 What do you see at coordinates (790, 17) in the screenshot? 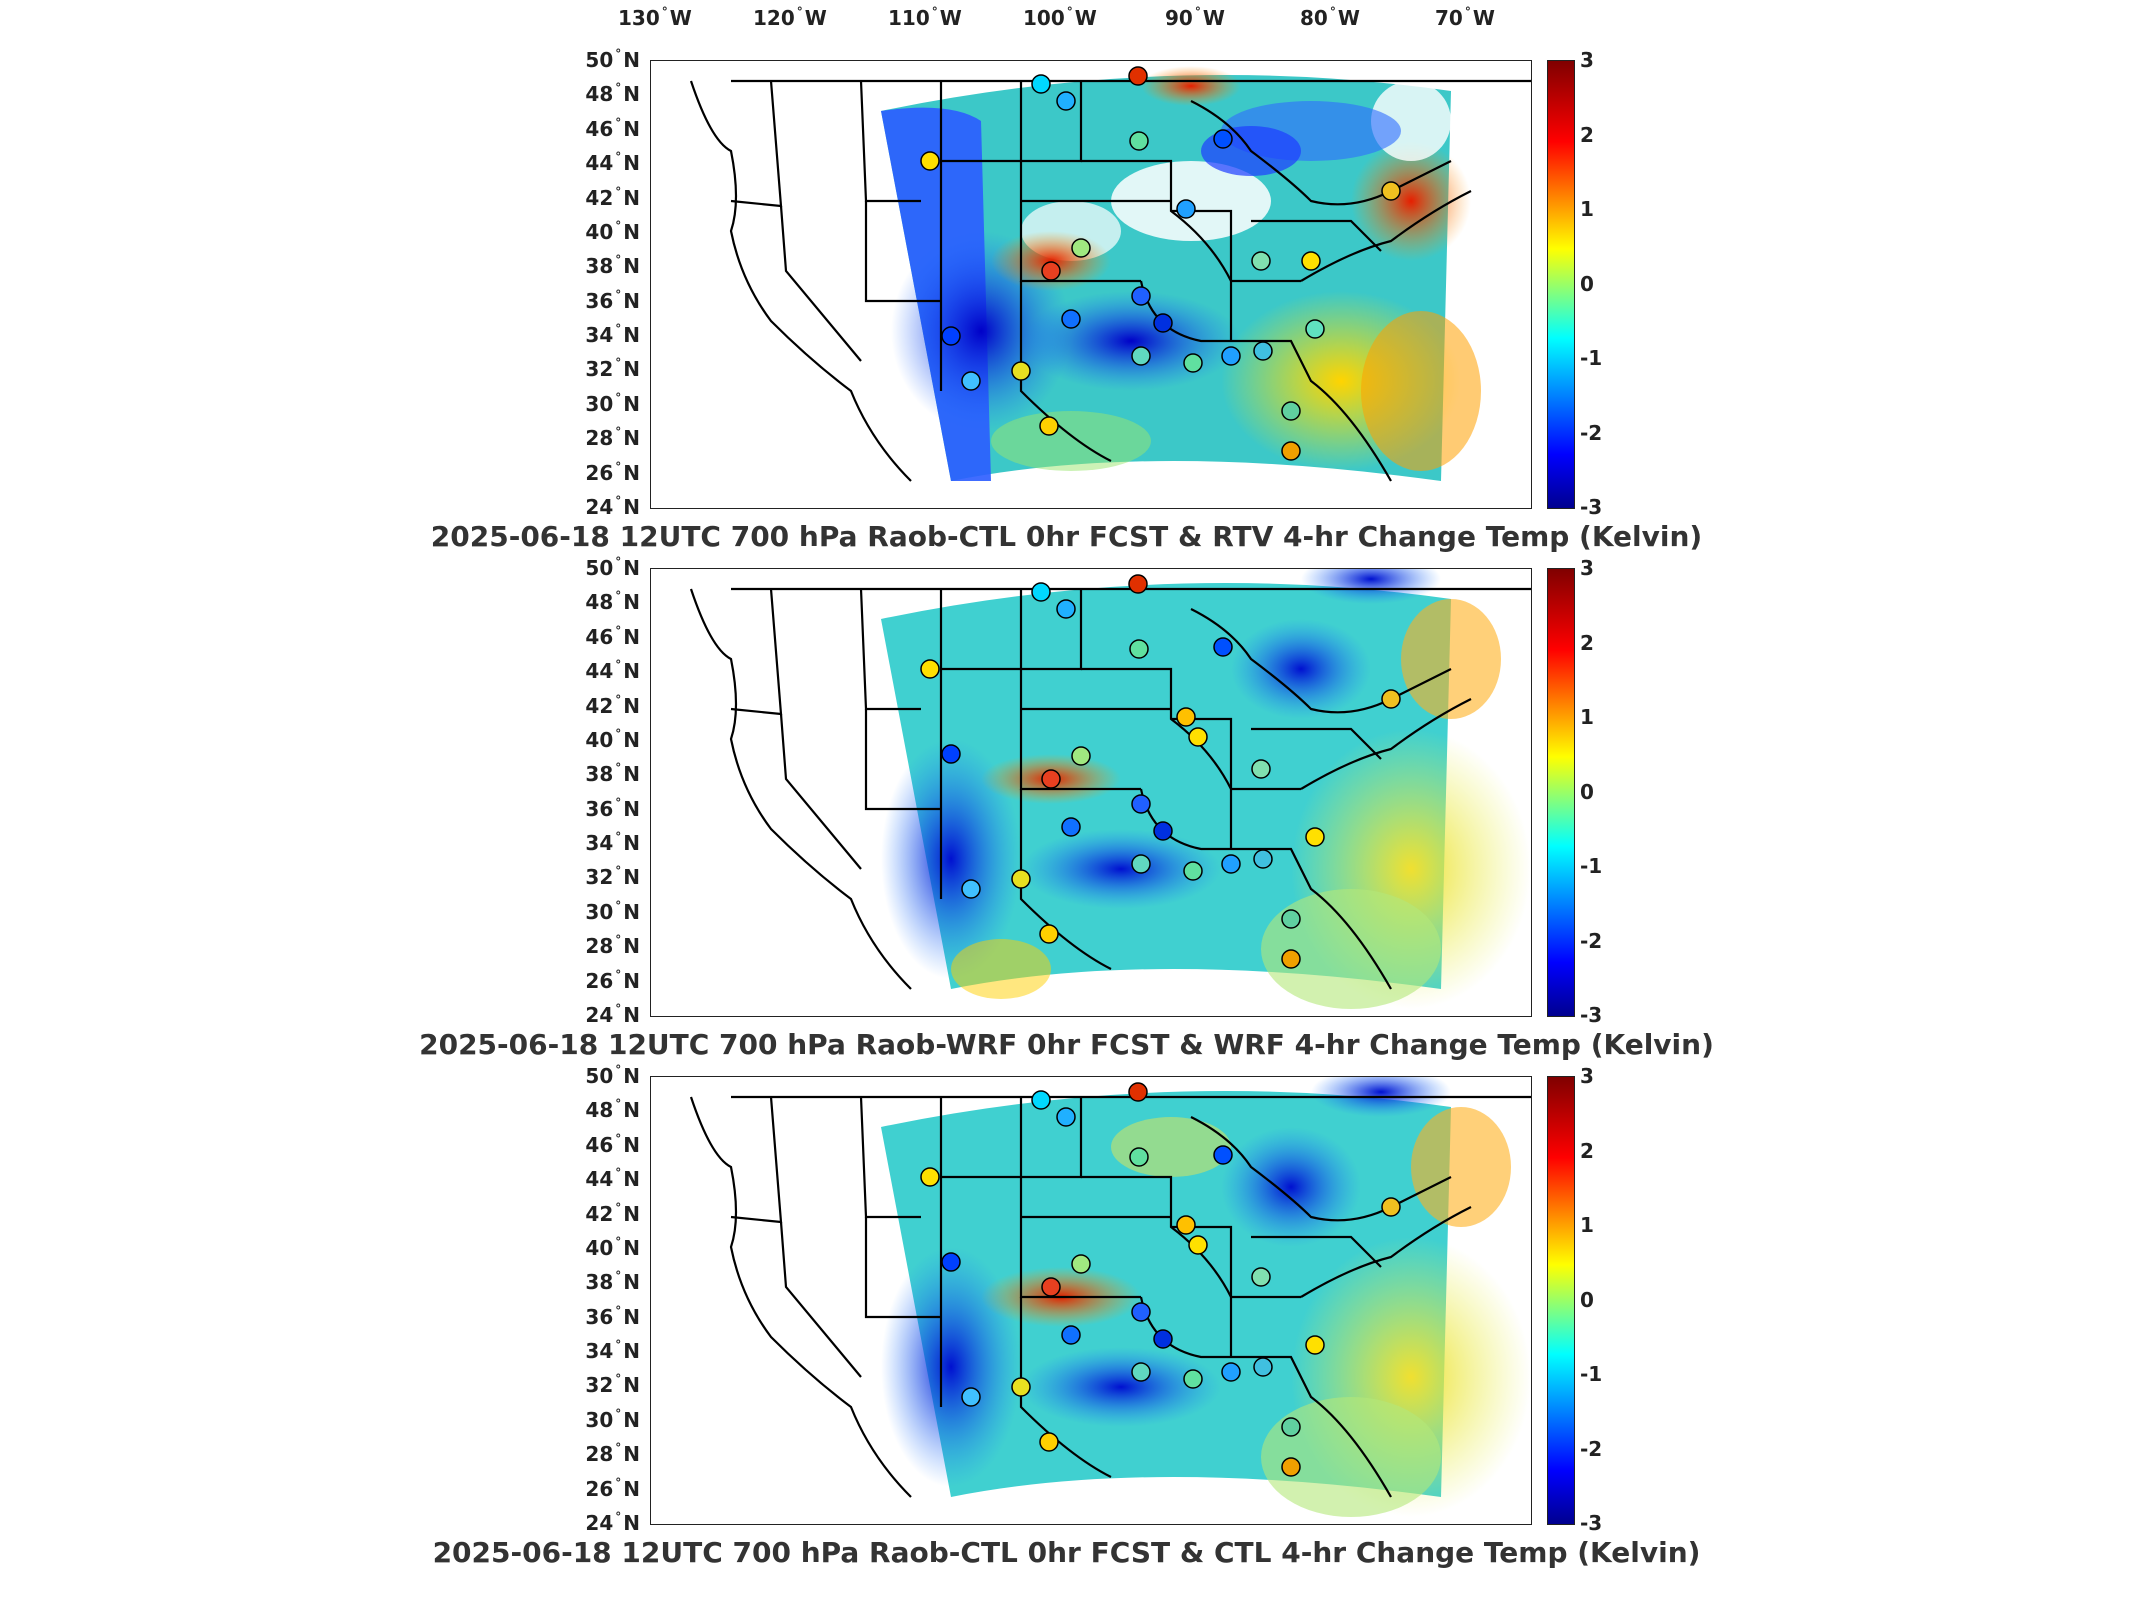
I see `lon-label-120: 120 ° W` at bounding box center [790, 17].